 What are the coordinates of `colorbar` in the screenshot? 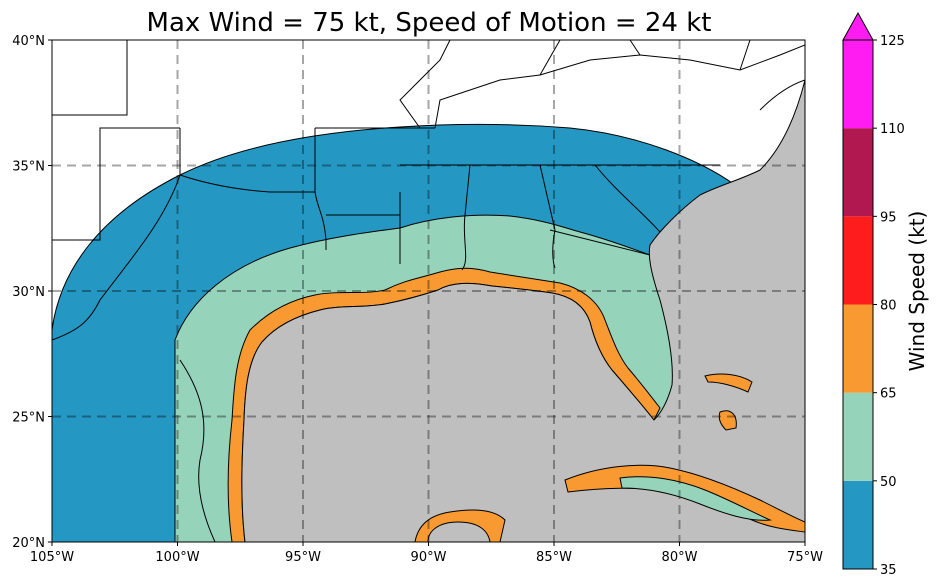 It's located at (858, 290).